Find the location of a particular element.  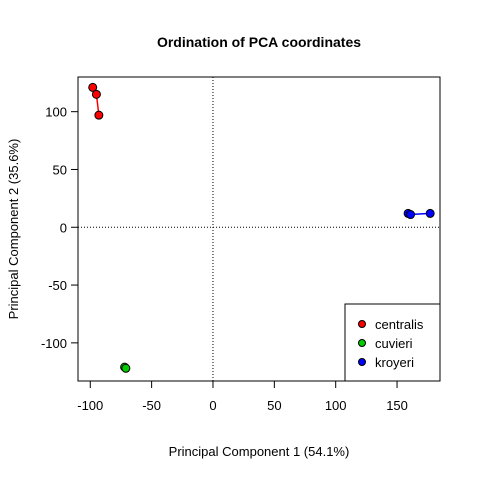

x-axis-label: Principal Component 1 (54.1%) is located at coordinates (259, 451).